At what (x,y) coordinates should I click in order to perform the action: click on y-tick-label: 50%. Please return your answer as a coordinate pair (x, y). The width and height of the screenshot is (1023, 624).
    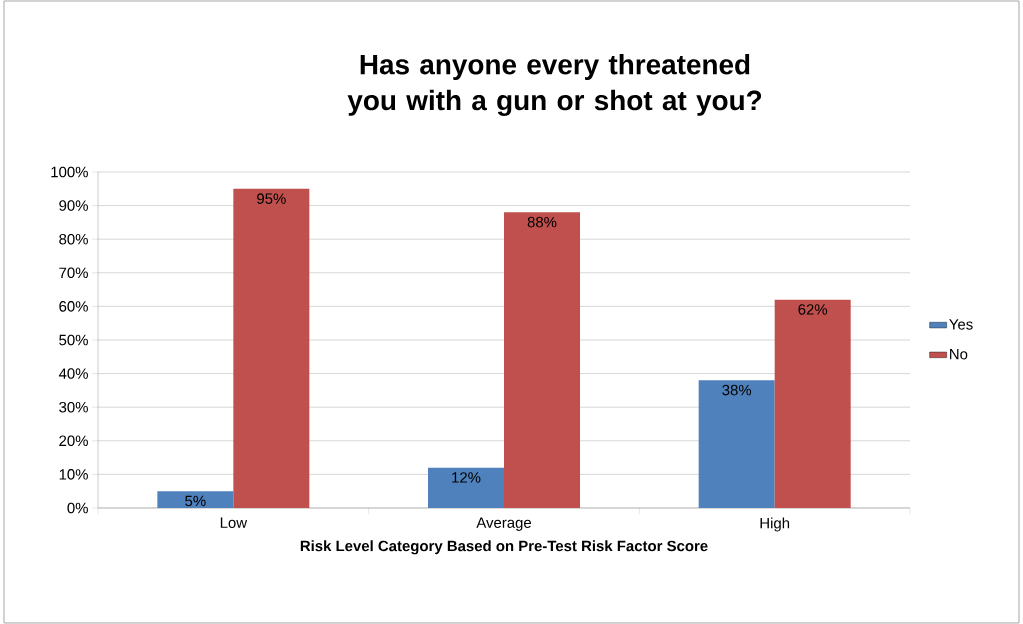
    Looking at the image, I should click on (73, 340).